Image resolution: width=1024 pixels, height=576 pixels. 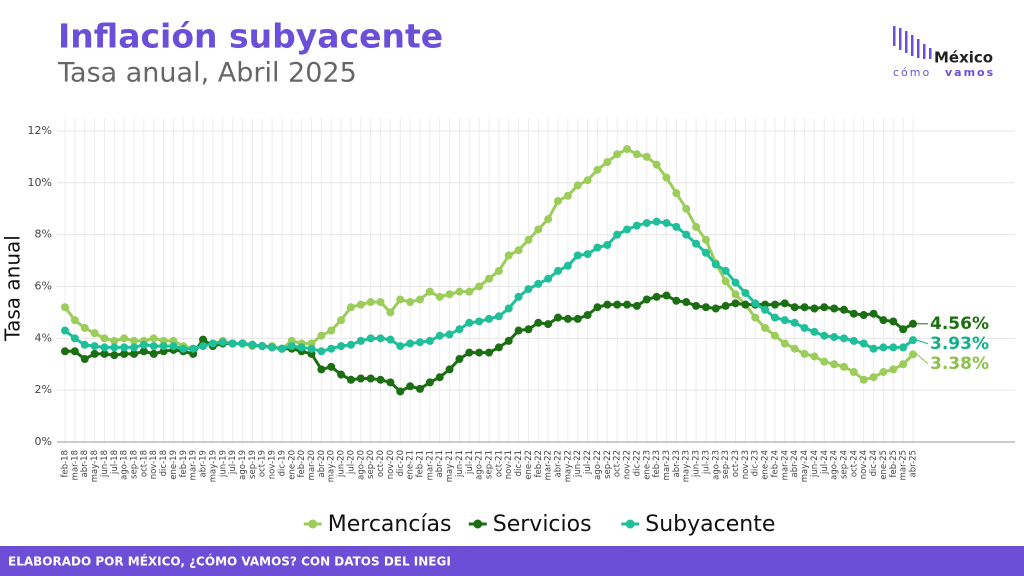 I want to click on x-tick-label: abr-20, so click(x=322, y=463).